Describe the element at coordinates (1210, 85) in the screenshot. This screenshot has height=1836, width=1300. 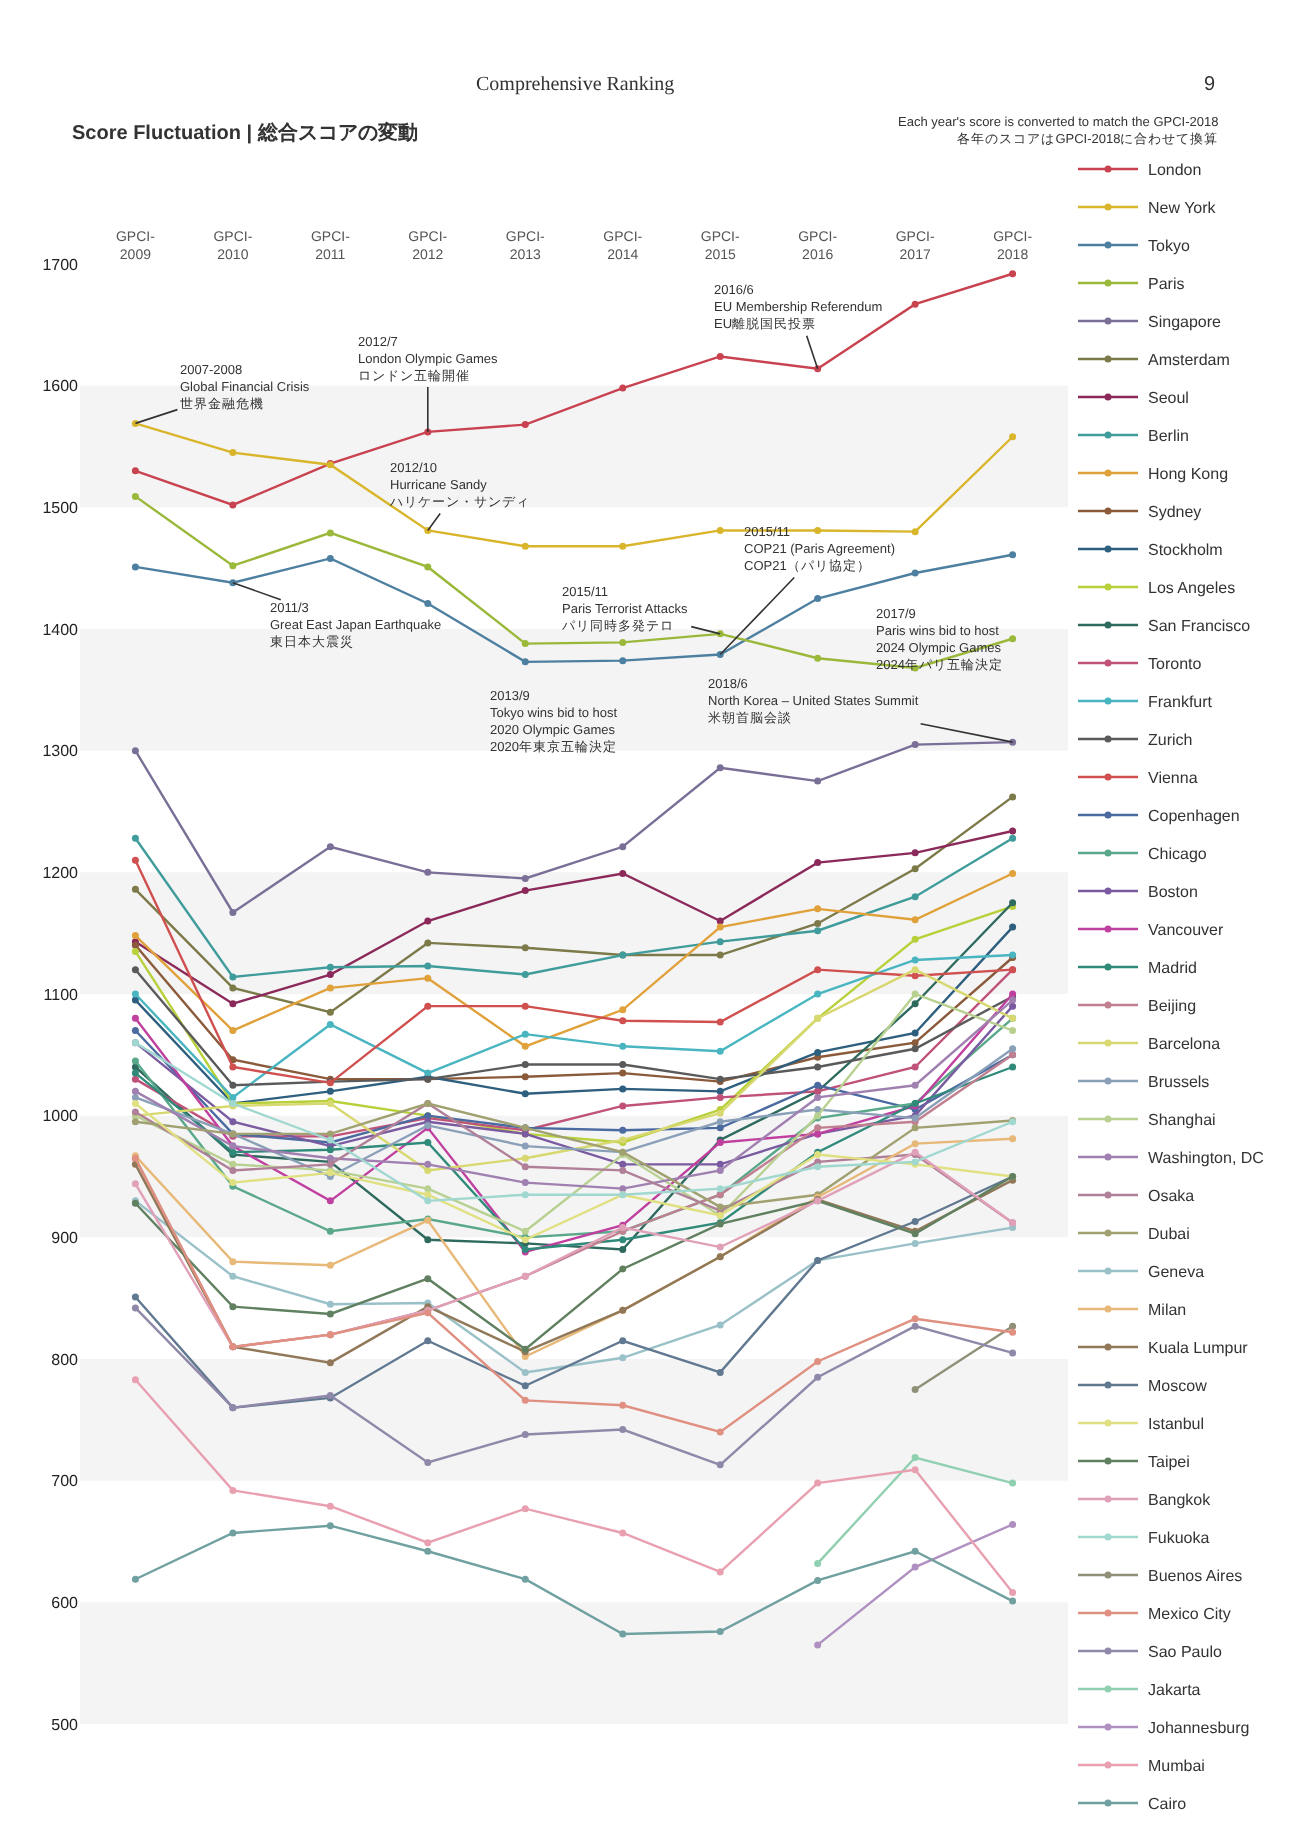
I see `text: 9` at that location.